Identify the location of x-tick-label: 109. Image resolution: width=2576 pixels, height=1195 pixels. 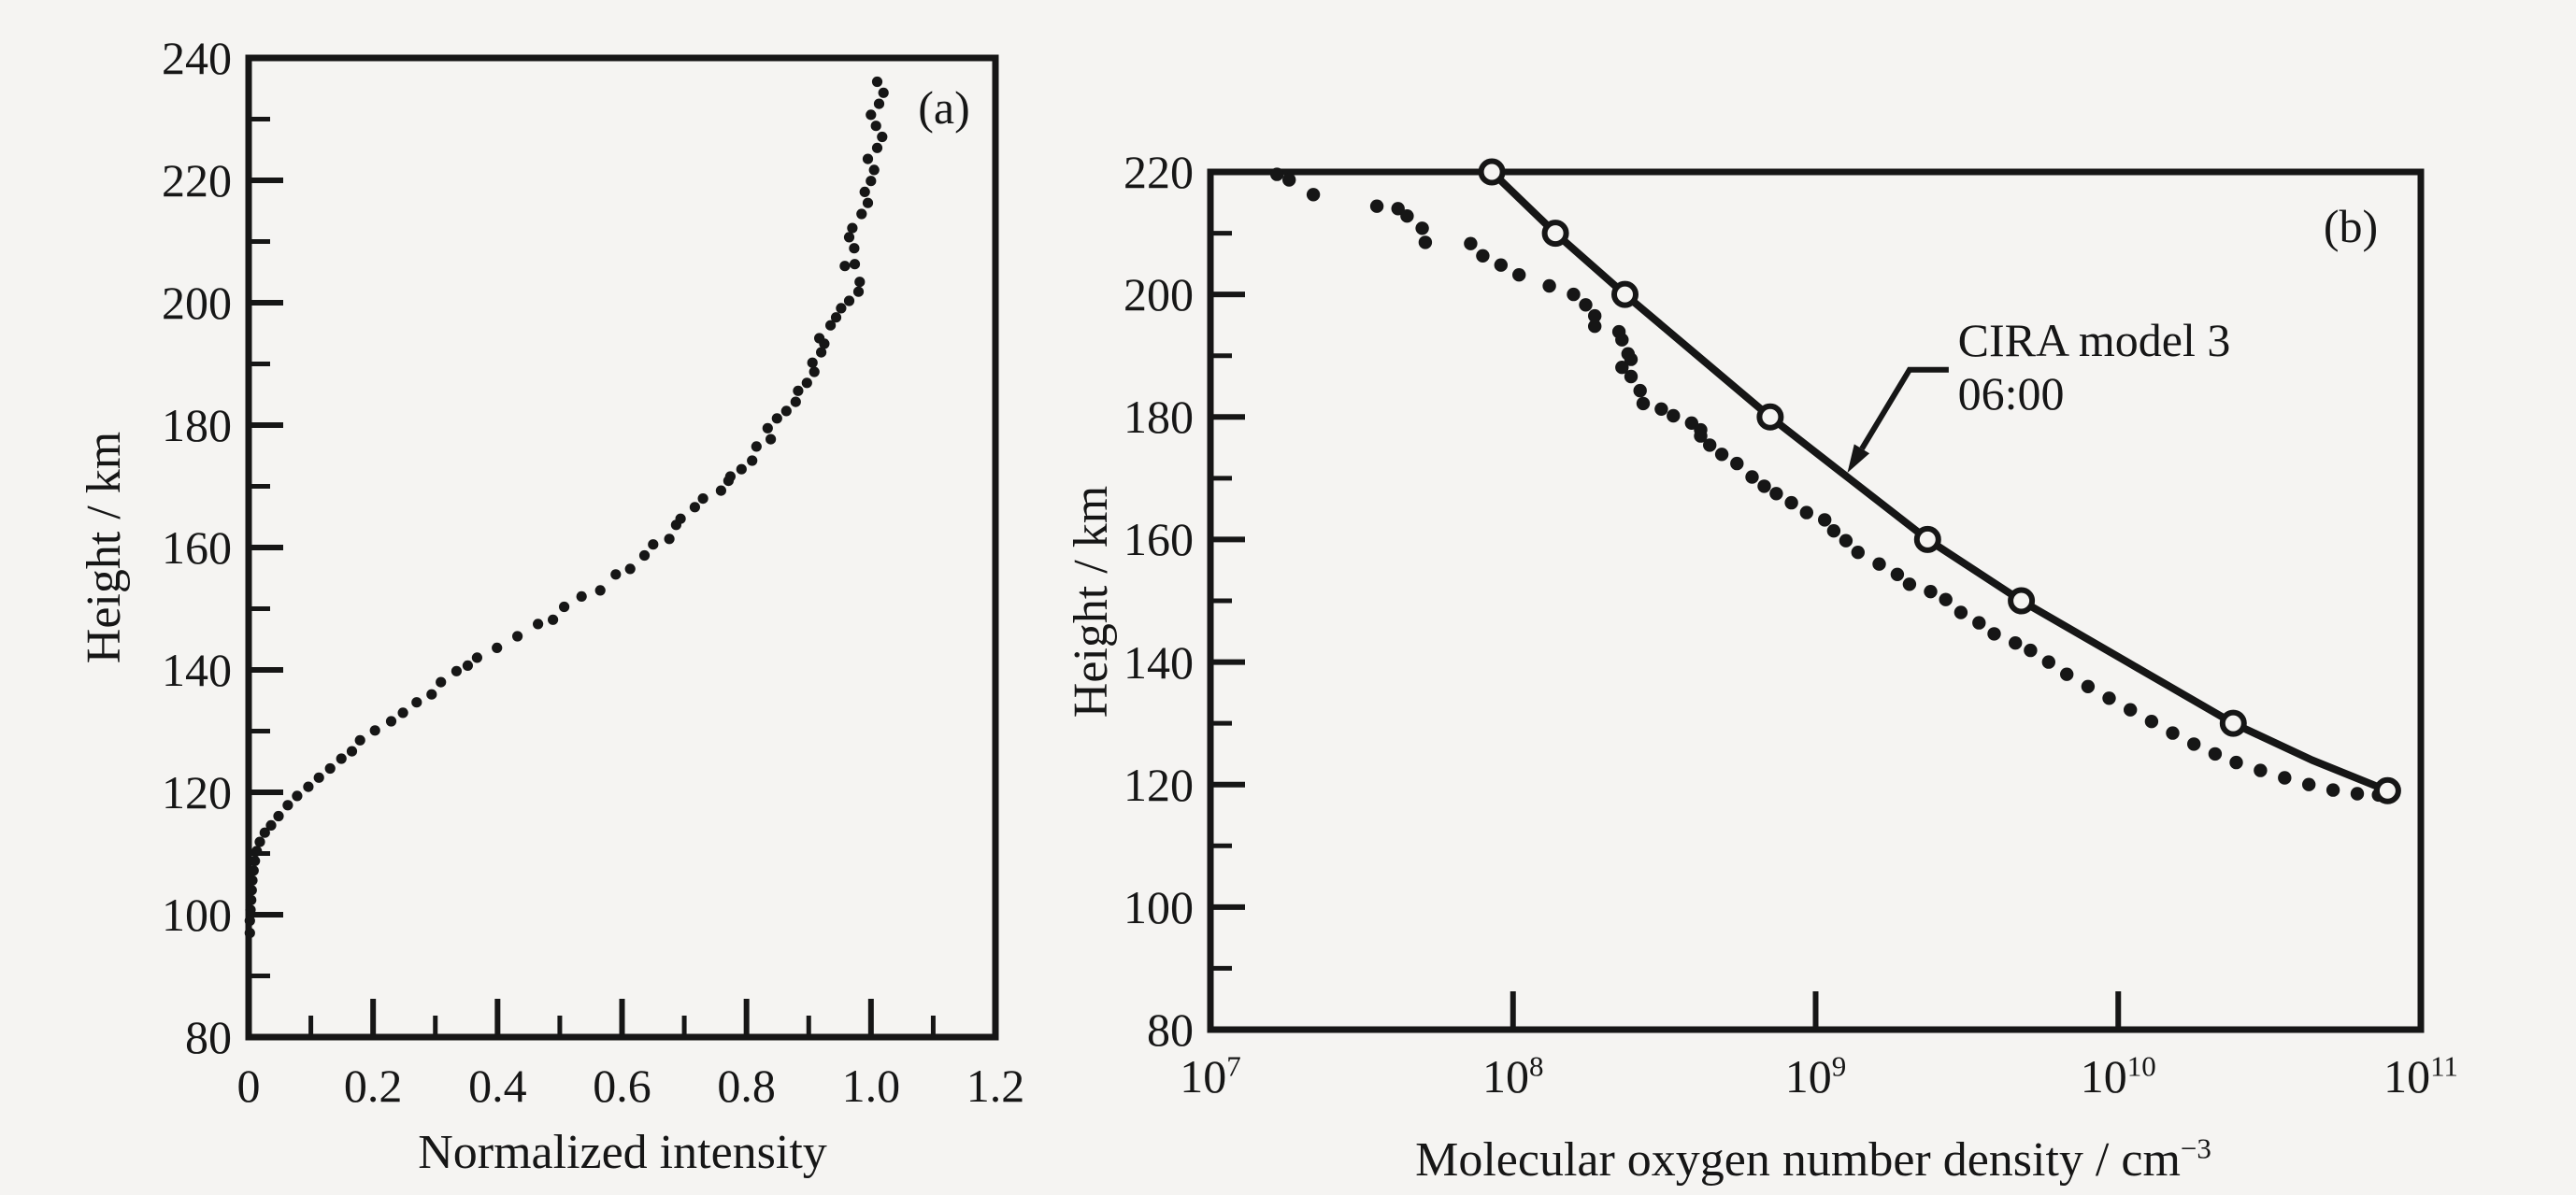
(1816, 1078).